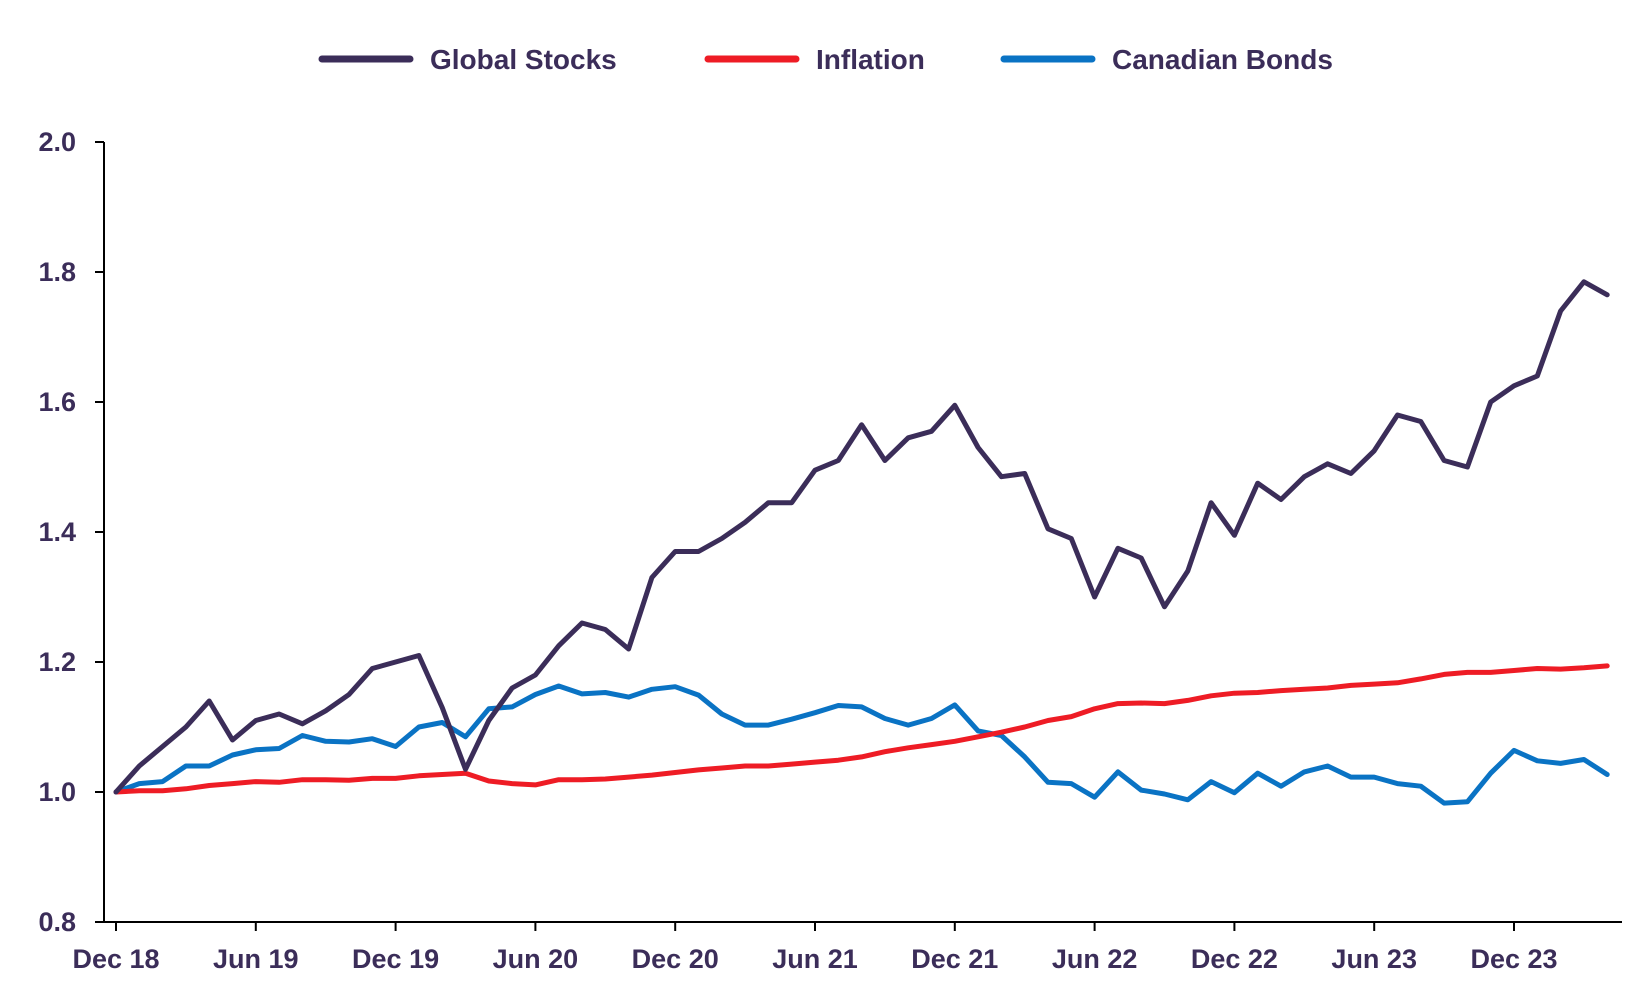  Describe the element at coordinates (57, 662) in the screenshot. I see `y-tick-label: 1.2` at that location.